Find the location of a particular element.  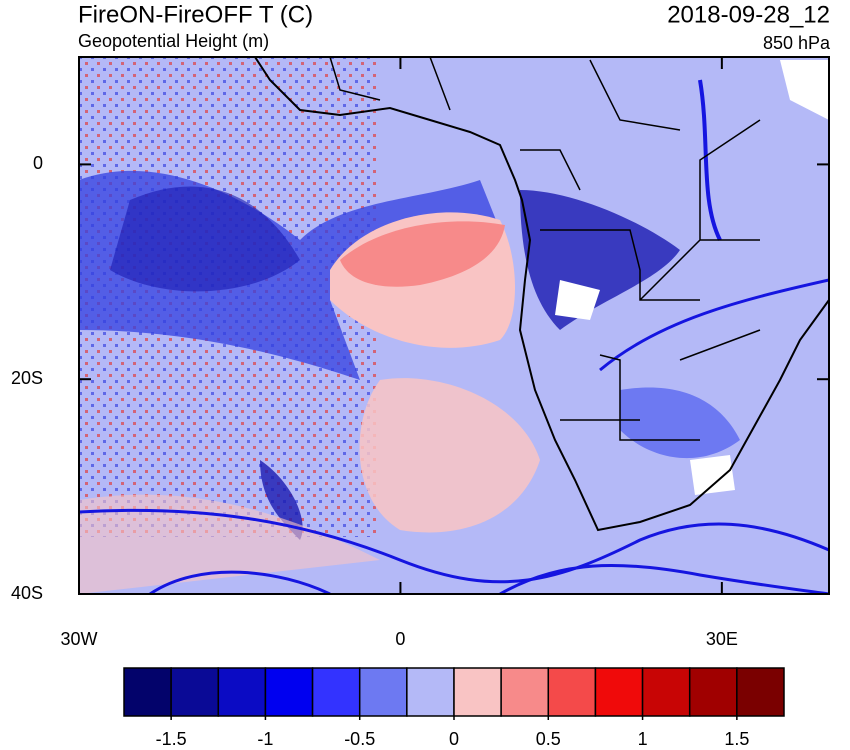

title: FireON-FireOFF T (C) is located at coordinates (195, 14).